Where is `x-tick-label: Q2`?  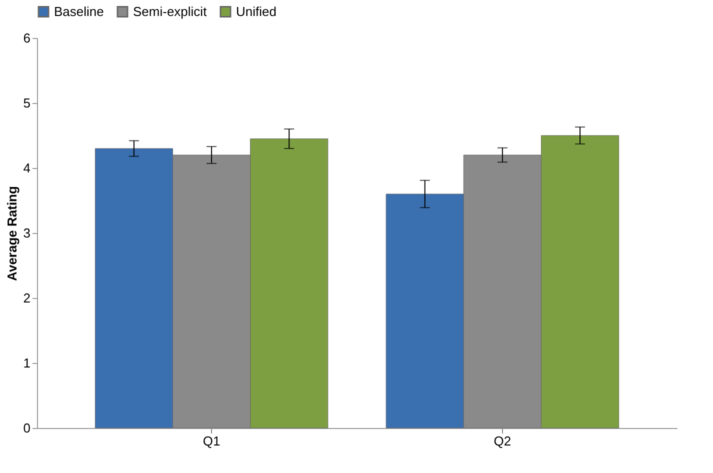
x-tick-label: Q2 is located at coordinates (503, 441).